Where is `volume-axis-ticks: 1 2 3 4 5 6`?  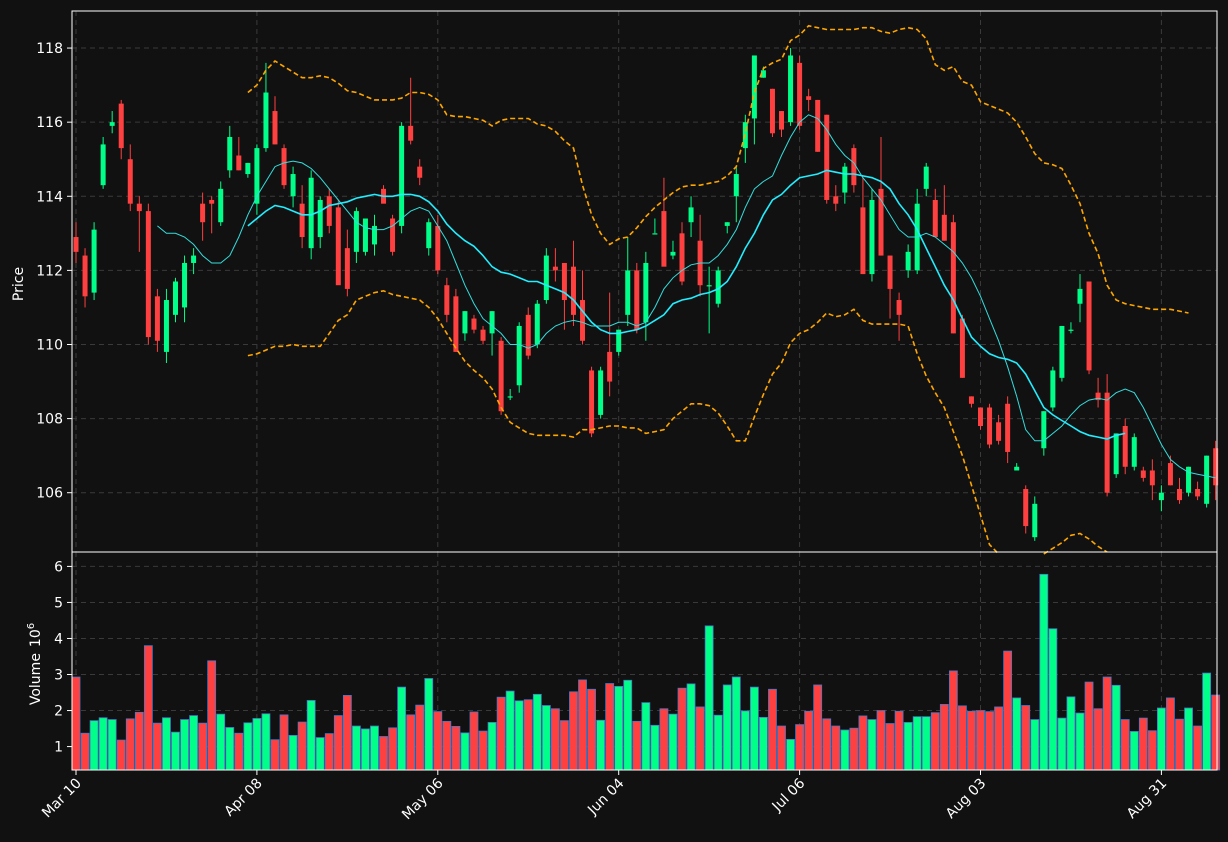 volume-axis-ticks: 1 2 3 4 5 6 is located at coordinates (63, 657).